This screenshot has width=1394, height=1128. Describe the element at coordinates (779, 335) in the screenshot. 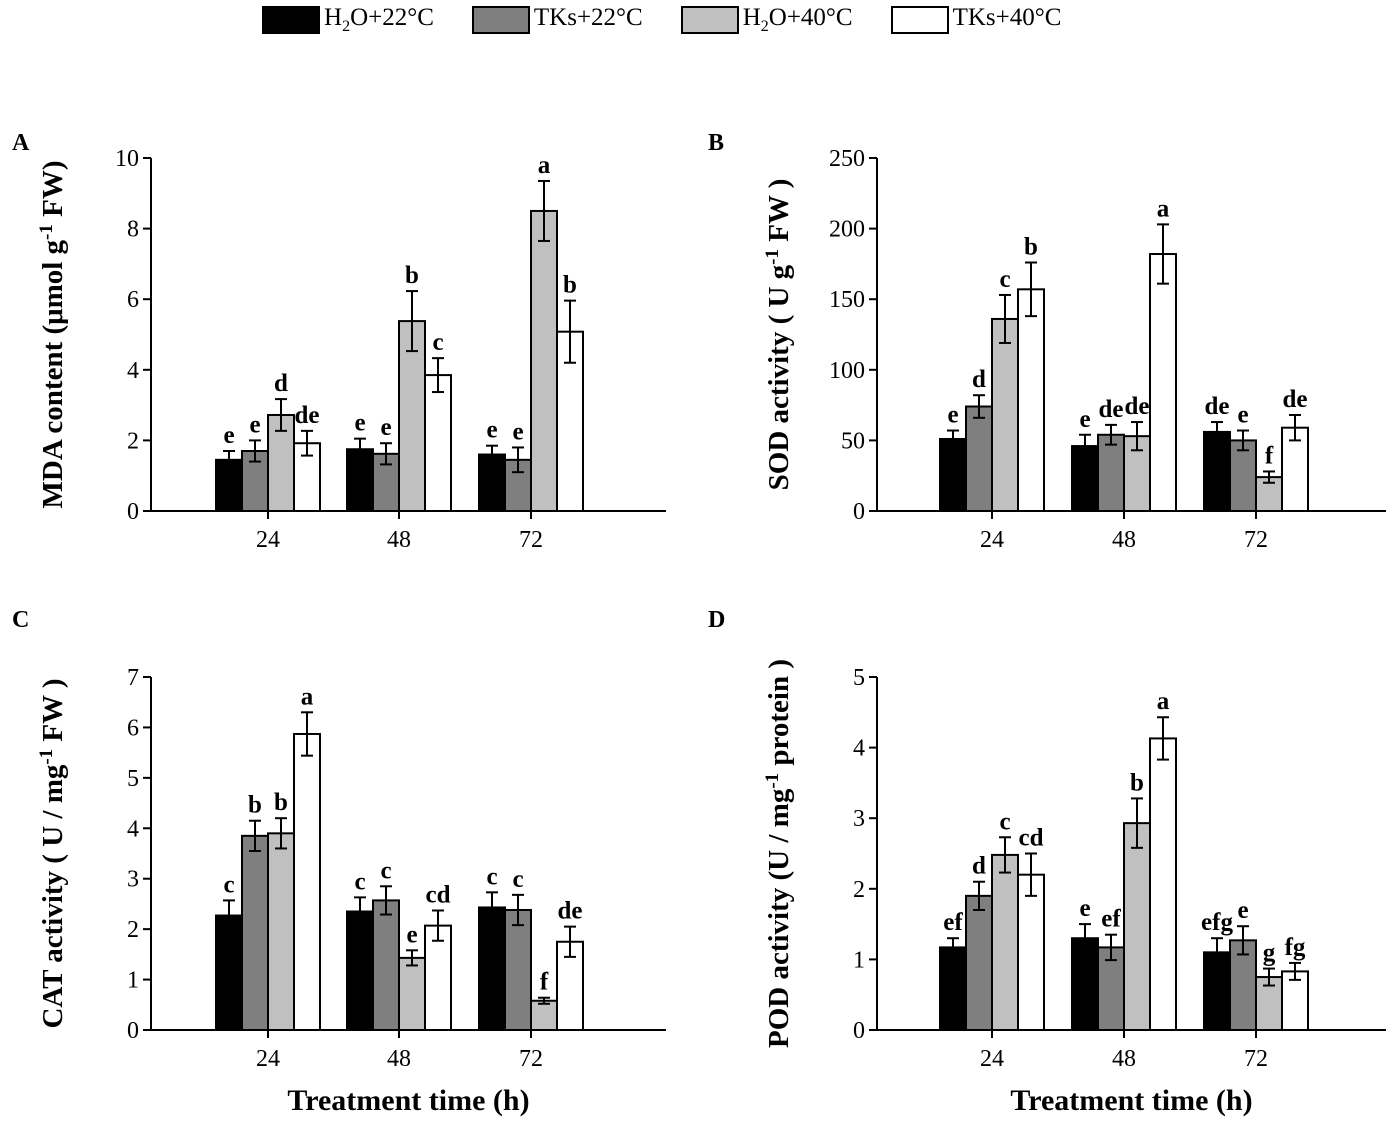

I see `y-axis-title: SOD activity ( U g-1 FW )` at that location.